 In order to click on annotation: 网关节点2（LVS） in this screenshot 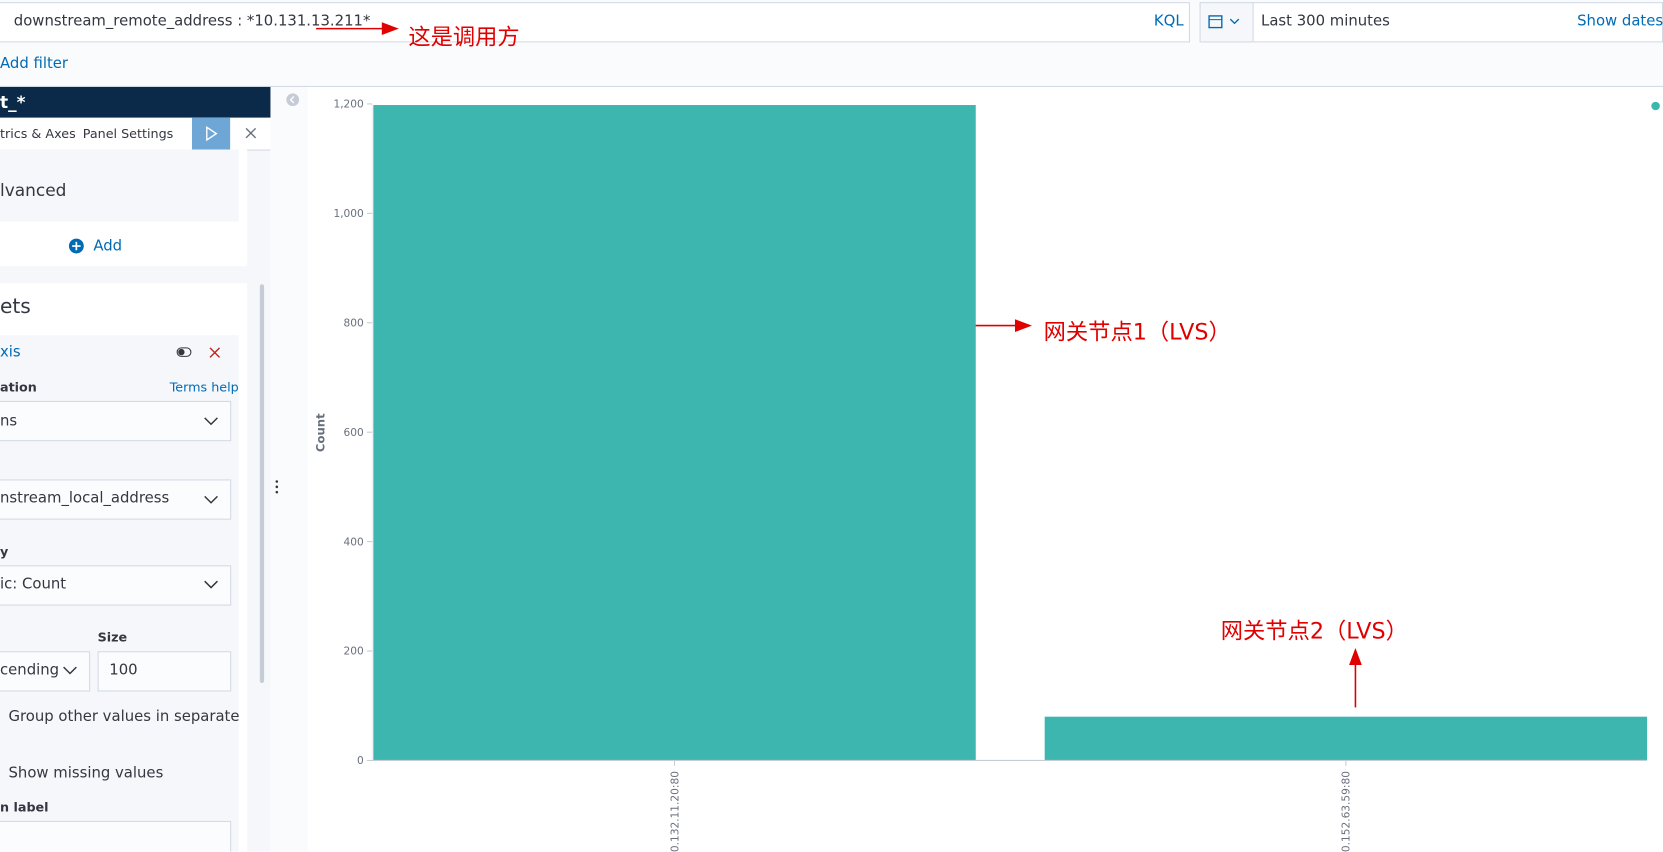, I will do `click(1314, 631)`.